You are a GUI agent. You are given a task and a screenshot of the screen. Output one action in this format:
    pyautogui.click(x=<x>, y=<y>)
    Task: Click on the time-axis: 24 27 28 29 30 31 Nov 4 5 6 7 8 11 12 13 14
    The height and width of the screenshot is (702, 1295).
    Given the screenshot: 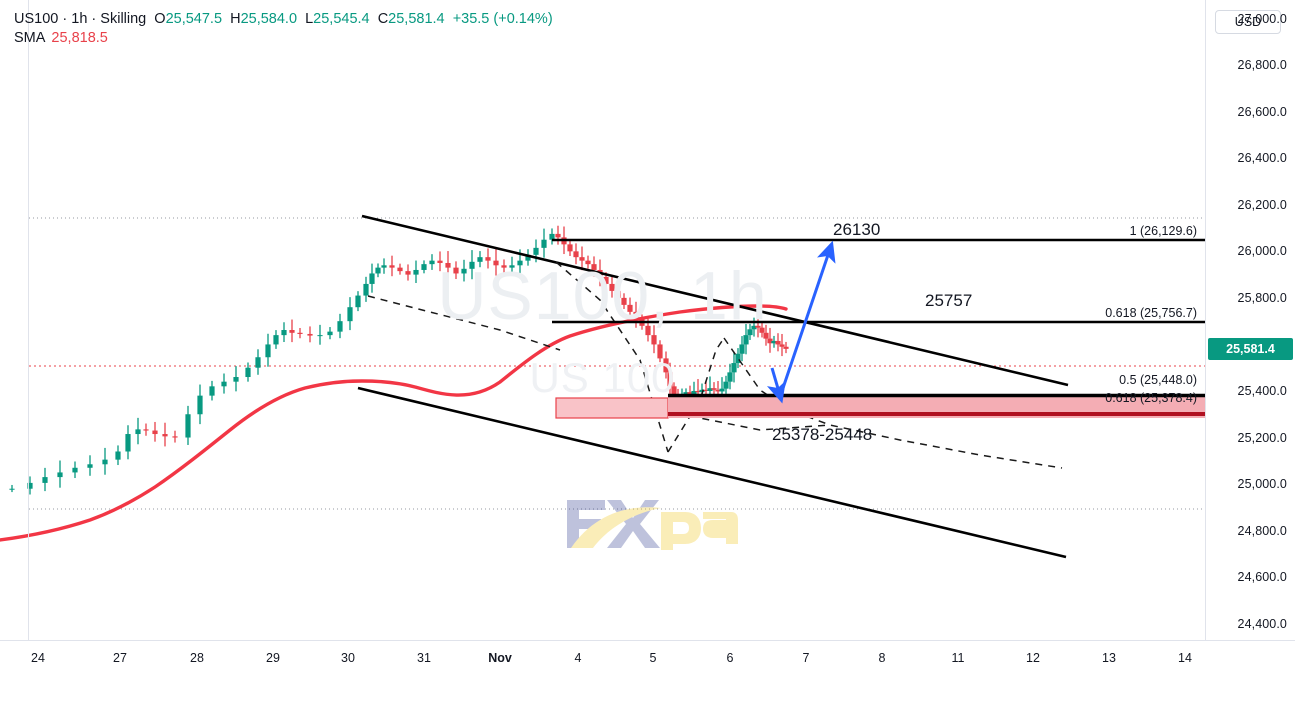 What is the action you would take?
    pyautogui.click(x=602, y=671)
    